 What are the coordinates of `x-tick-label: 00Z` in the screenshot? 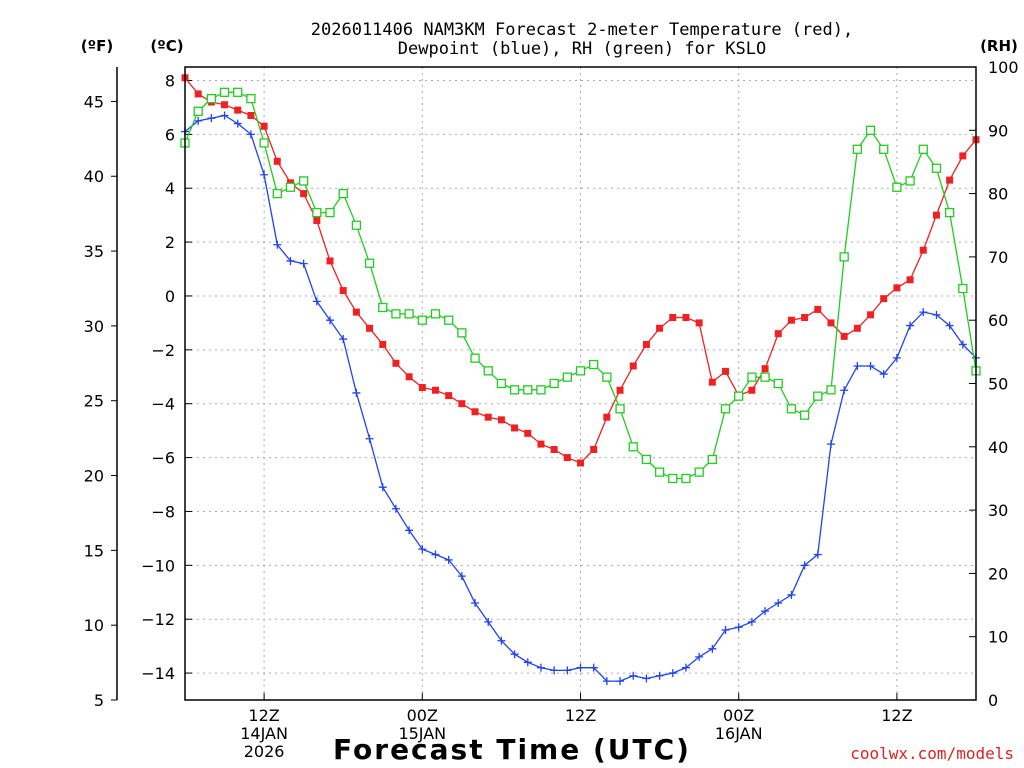 It's located at (422, 715).